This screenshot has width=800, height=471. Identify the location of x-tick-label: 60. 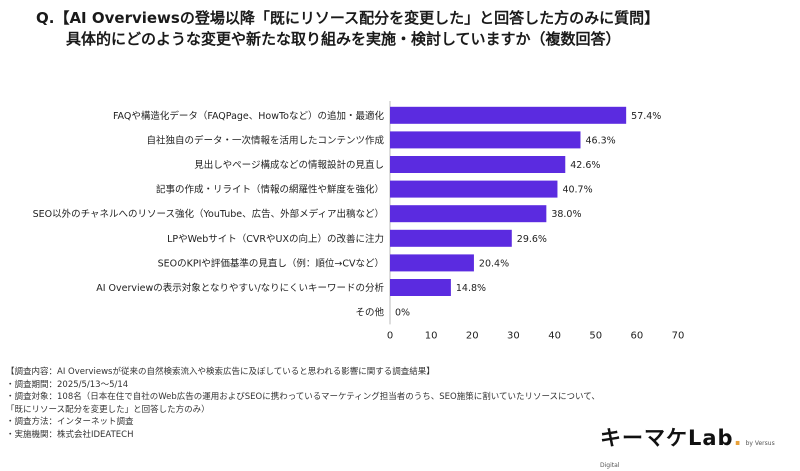
(636, 335).